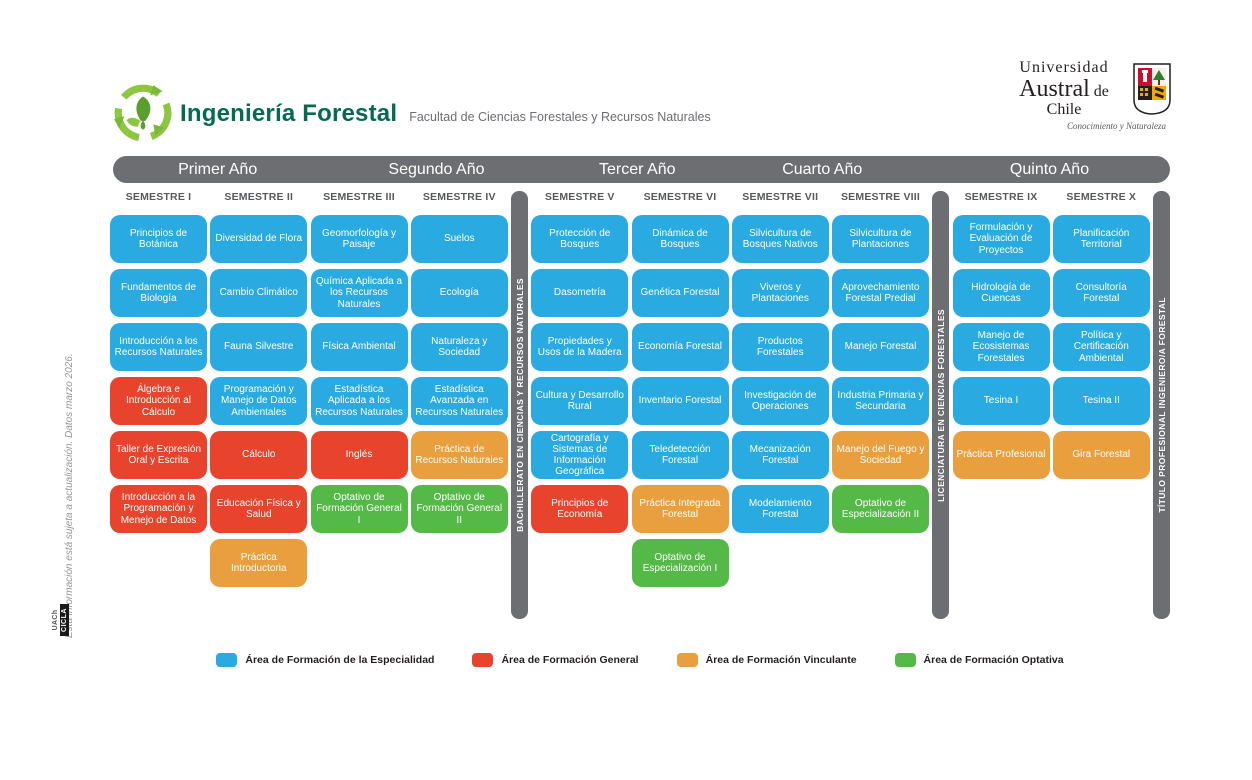 The image size is (1252, 780). I want to click on university-crest-icon, so click(1152, 89).